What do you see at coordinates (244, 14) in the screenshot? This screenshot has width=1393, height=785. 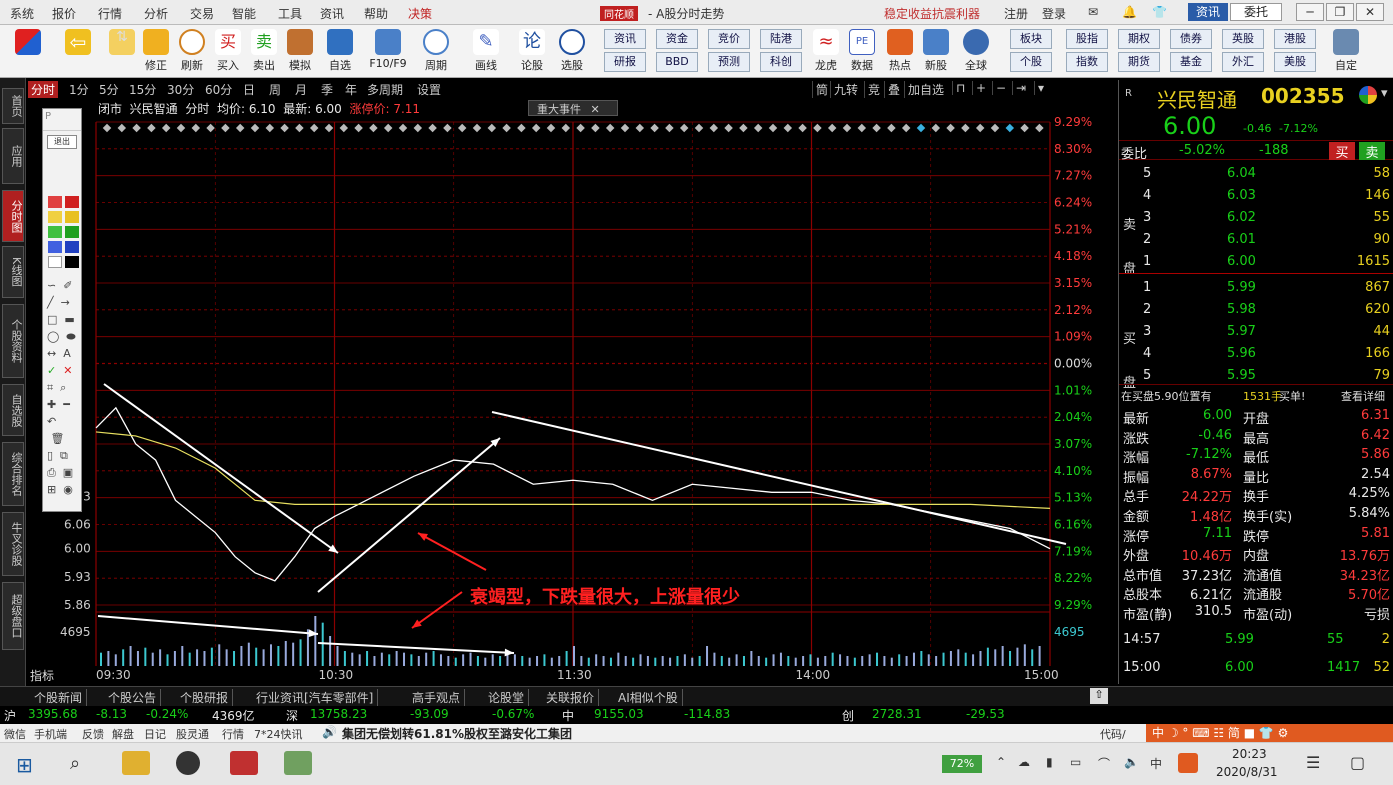 I see `menu-smart: 智能` at bounding box center [244, 14].